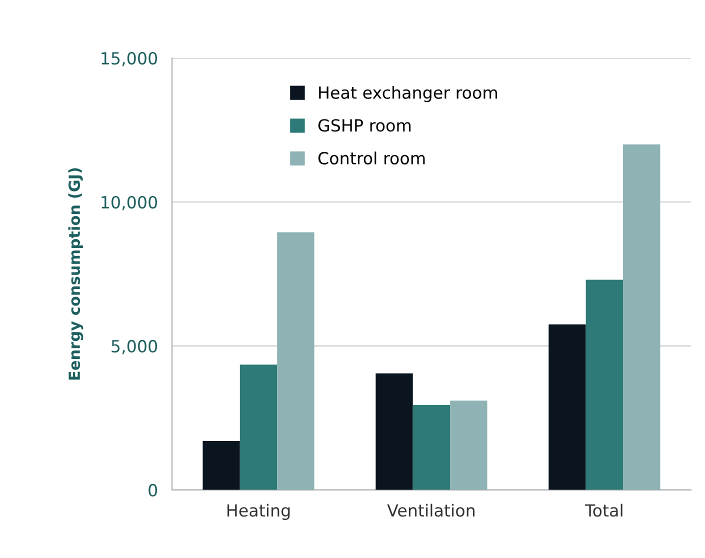 The height and width of the screenshot is (558, 705). I want to click on legend-label: GSHP room, so click(364, 125).